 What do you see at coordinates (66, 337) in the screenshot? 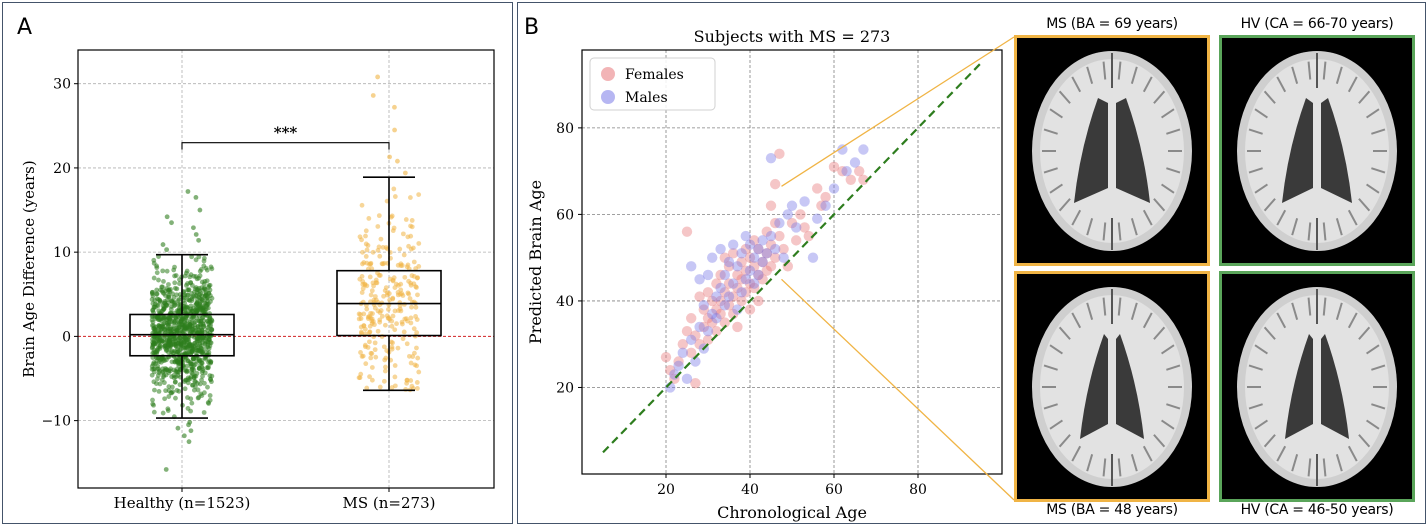
I see `y-tick-label: 0` at bounding box center [66, 337].